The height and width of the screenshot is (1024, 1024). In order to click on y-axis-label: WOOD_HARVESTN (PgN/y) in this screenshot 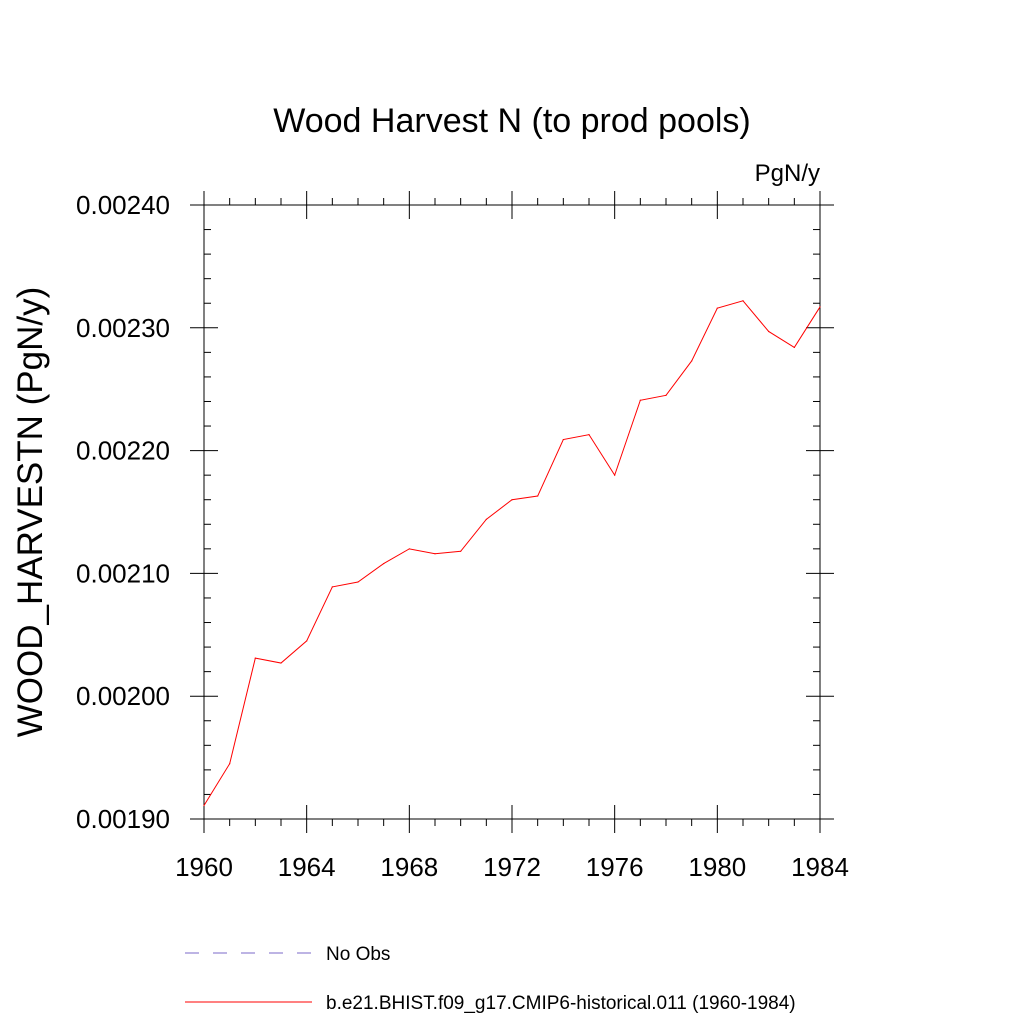, I will do `click(30, 512)`.